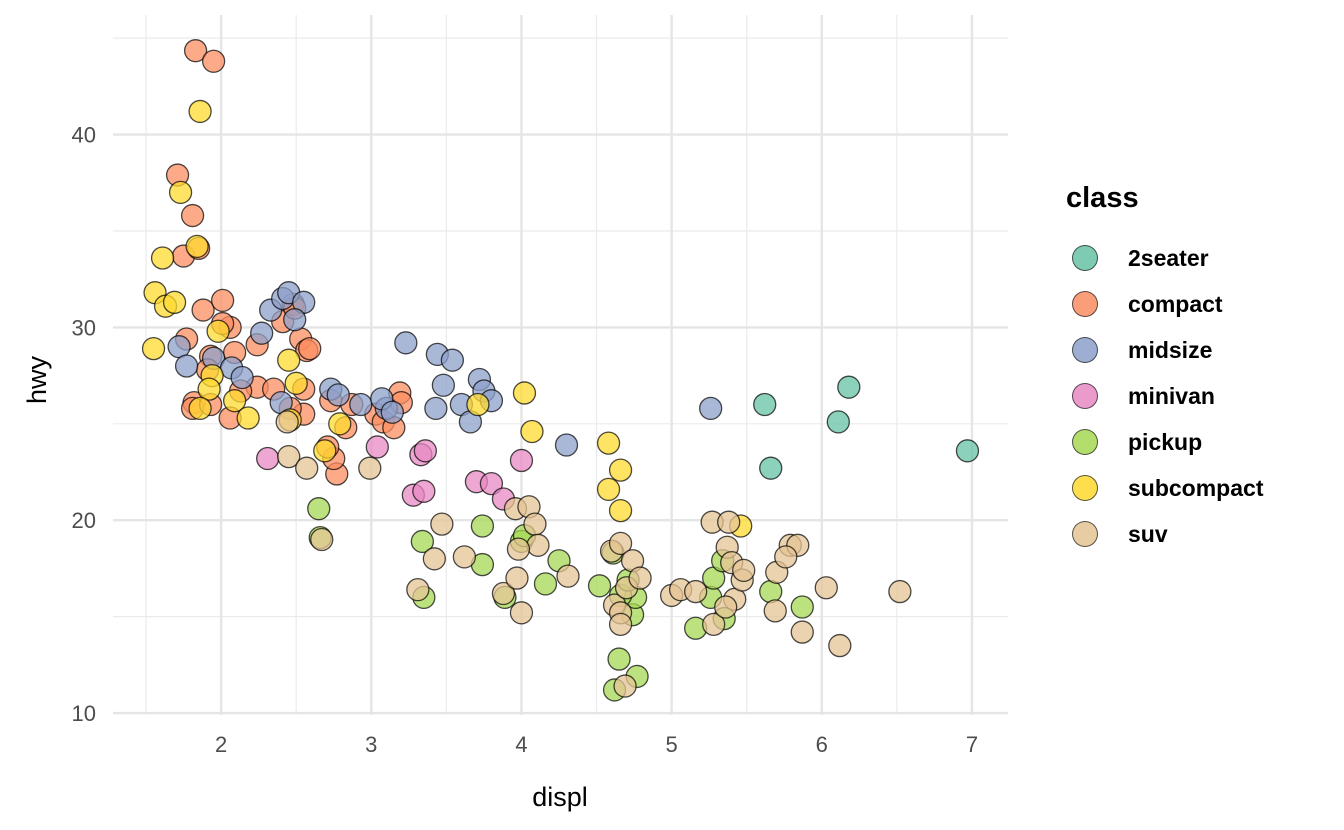 The height and width of the screenshot is (830, 1344). What do you see at coordinates (1175, 303) in the screenshot?
I see `legend-label: compact` at bounding box center [1175, 303].